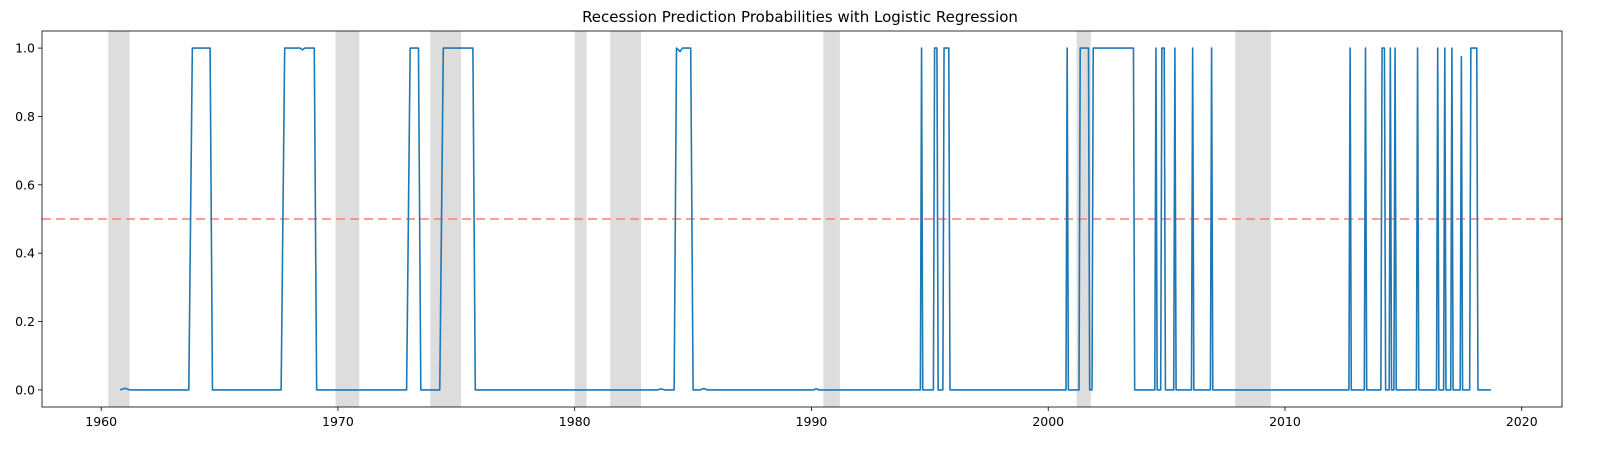 This screenshot has height=449, width=1601. What do you see at coordinates (1048, 421) in the screenshot?
I see `x-tick-label: 2000` at bounding box center [1048, 421].